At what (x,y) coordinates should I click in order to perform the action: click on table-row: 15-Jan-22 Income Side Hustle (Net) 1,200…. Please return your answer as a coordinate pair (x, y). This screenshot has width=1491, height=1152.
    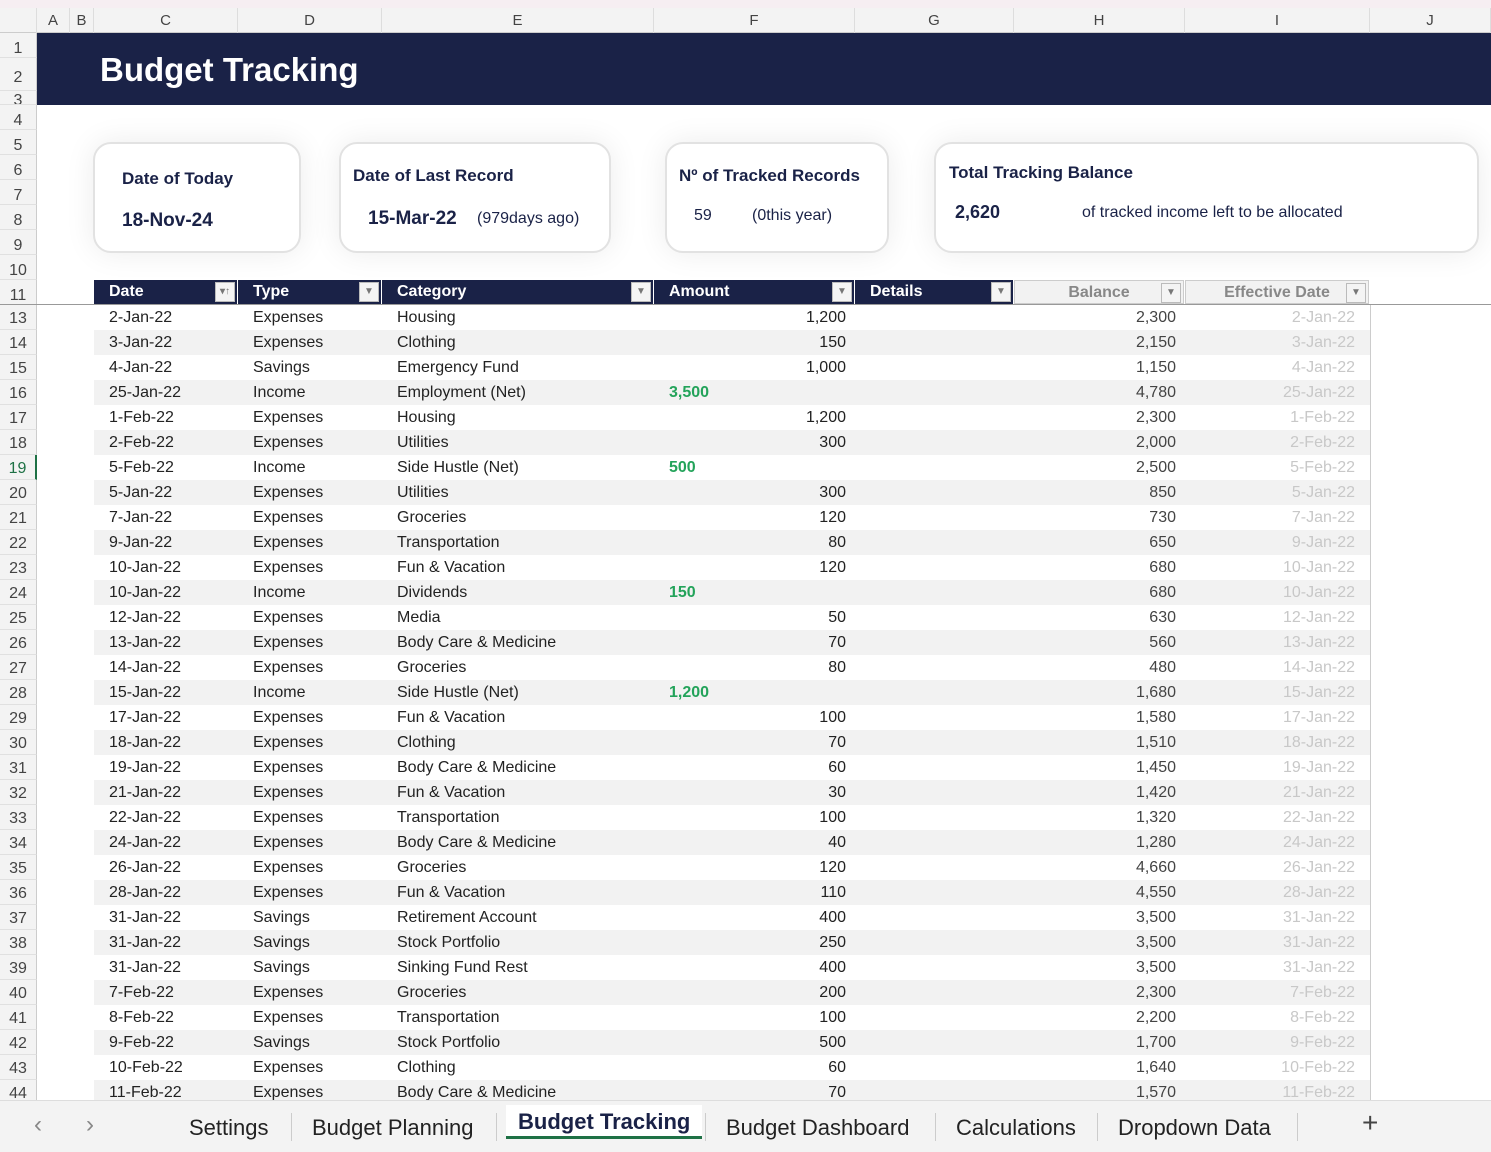
    Looking at the image, I should click on (732, 692).